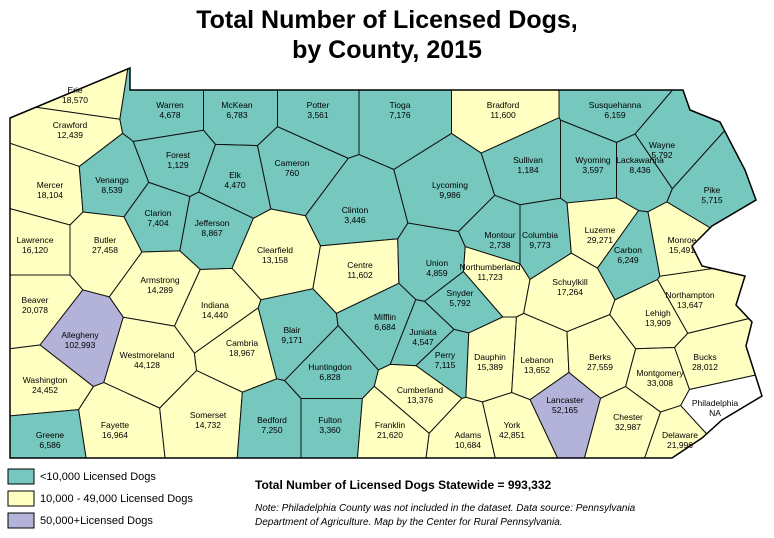 This screenshot has height=538, width=774. What do you see at coordinates (445, 355) in the screenshot?
I see `county-name: Perry` at bounding box center [445, 355].